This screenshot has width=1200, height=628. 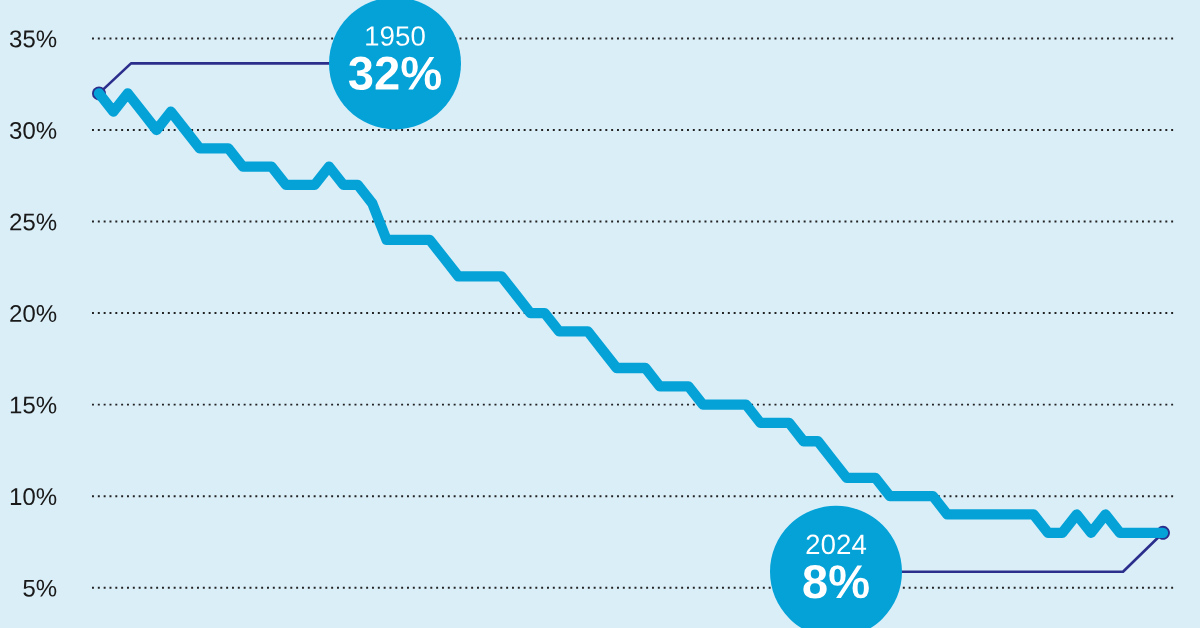 I want to click on y-tick-label: 35%, so click(x=33, y=39).